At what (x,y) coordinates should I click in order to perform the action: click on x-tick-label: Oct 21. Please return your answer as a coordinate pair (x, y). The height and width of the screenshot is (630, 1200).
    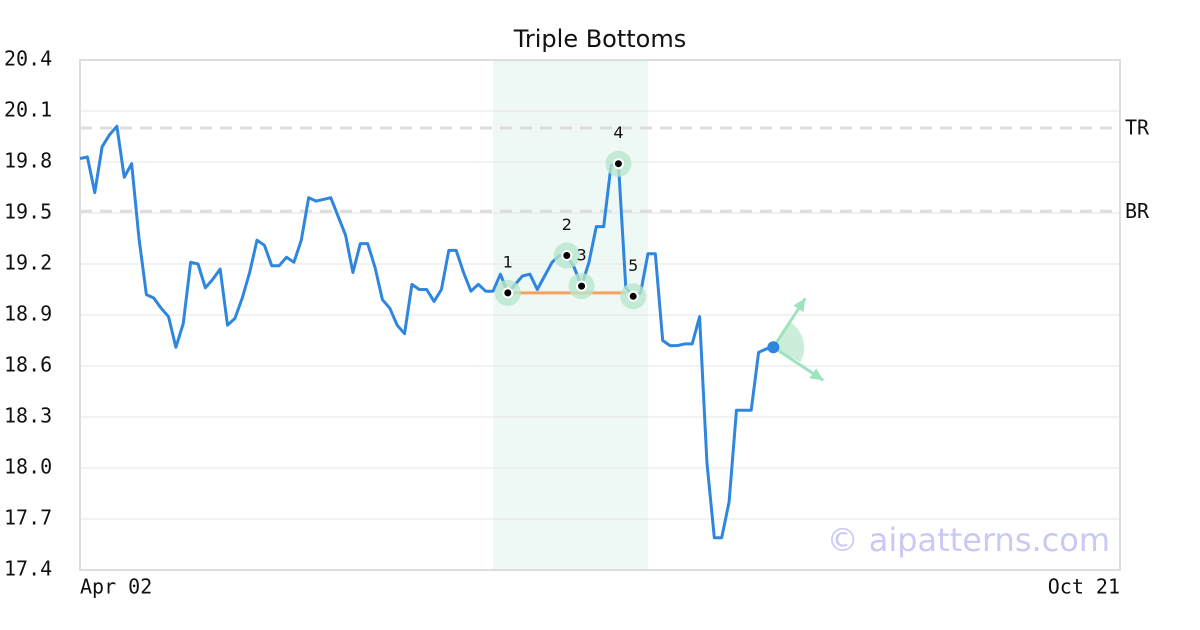
    Looking at the image, I should click on (1084, 587).